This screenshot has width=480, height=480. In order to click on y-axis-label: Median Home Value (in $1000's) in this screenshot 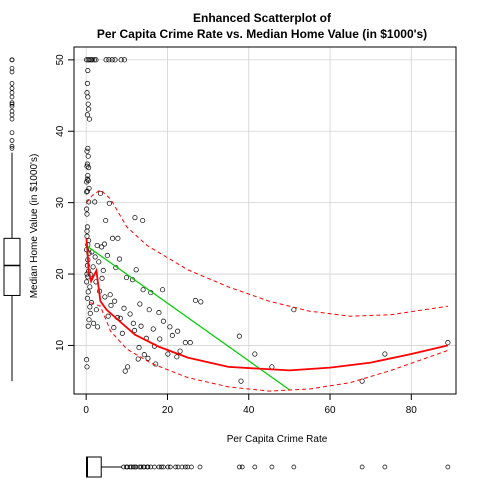, I will do `click(34, 226)`.